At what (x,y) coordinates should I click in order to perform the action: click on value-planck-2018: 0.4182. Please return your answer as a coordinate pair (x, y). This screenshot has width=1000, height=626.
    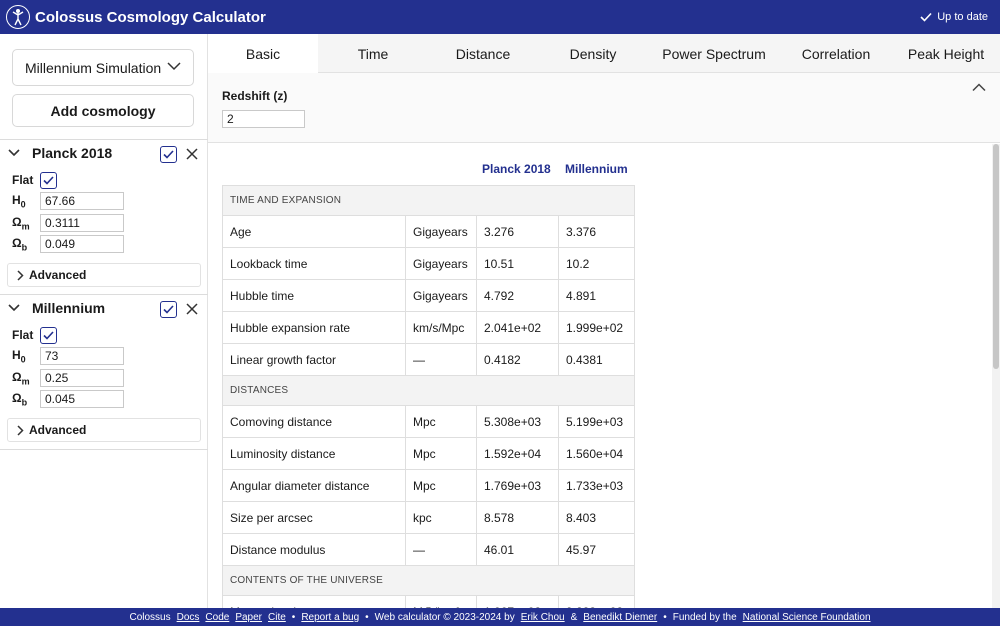
    Looking at the image, I should click on (517, 359).